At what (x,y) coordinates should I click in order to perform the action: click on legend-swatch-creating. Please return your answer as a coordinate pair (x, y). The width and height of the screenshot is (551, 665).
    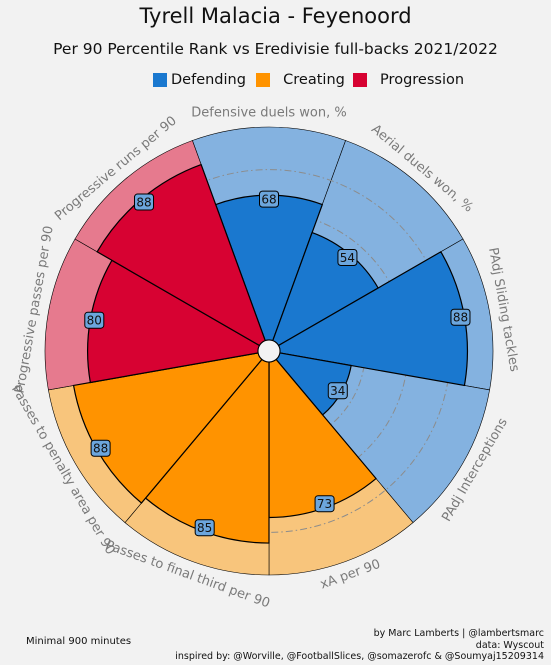
    Looking at the image, I should click on (262, 80).